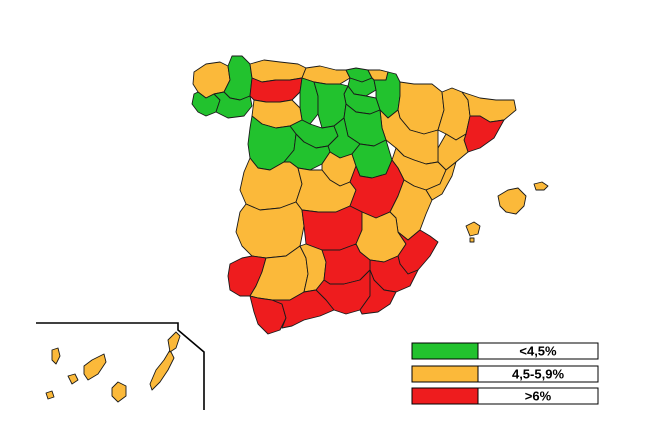 The width and height of the screenshot is (649, 423). What do you see at coordinates (418, 252) in the screenshot?
I see `province-alicante` at bounding box center [418, 252].